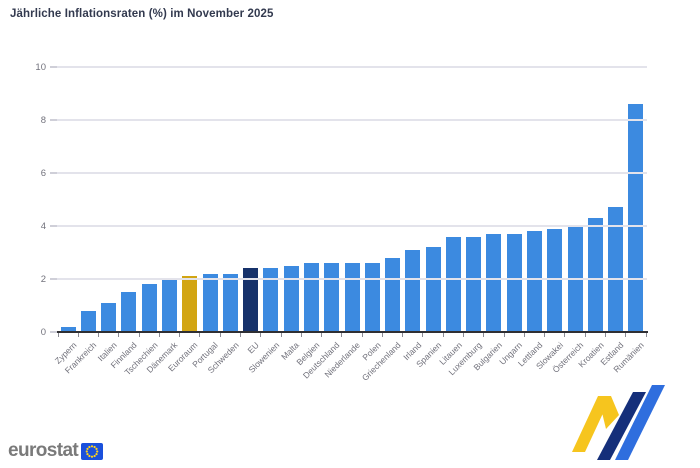 Image resolution: width=700 pixels, height=468 pixels. What do you see at coordinates (43, 173) in the screenshot?
I see `y-axis-tick-label: 6` at bounding box center [43, 173].